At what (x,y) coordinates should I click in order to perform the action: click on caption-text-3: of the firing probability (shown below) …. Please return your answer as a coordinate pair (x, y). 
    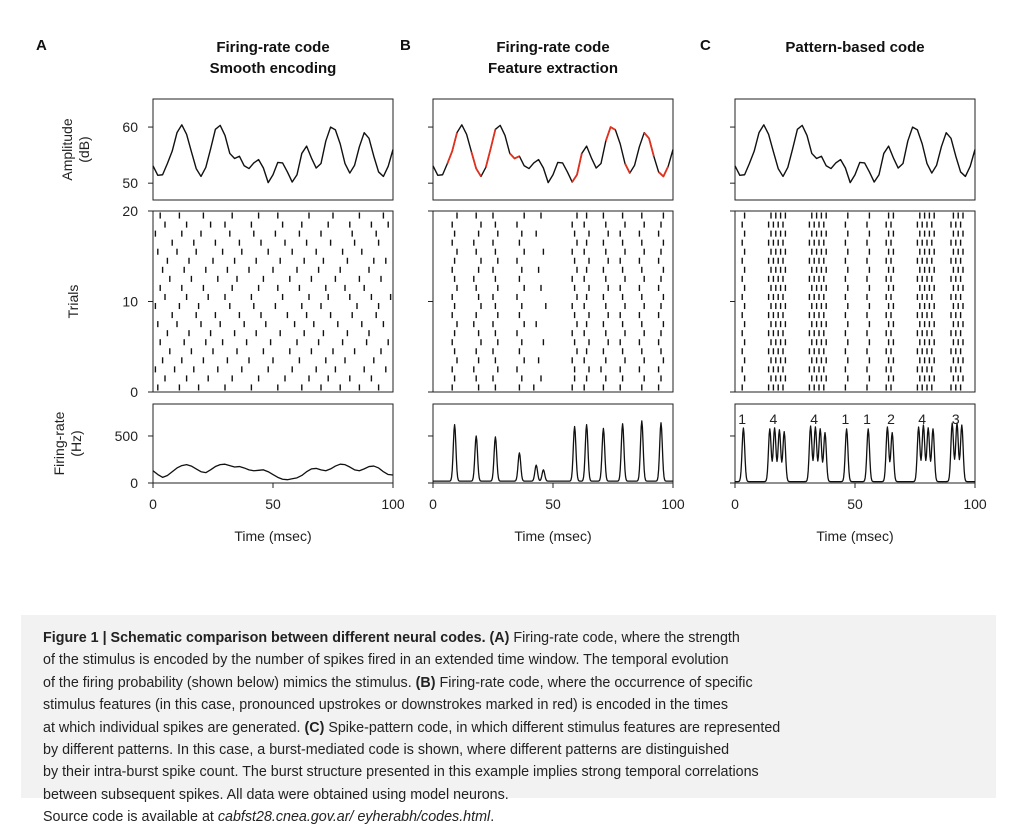
    Looking at the image, I should click on (227, 682).